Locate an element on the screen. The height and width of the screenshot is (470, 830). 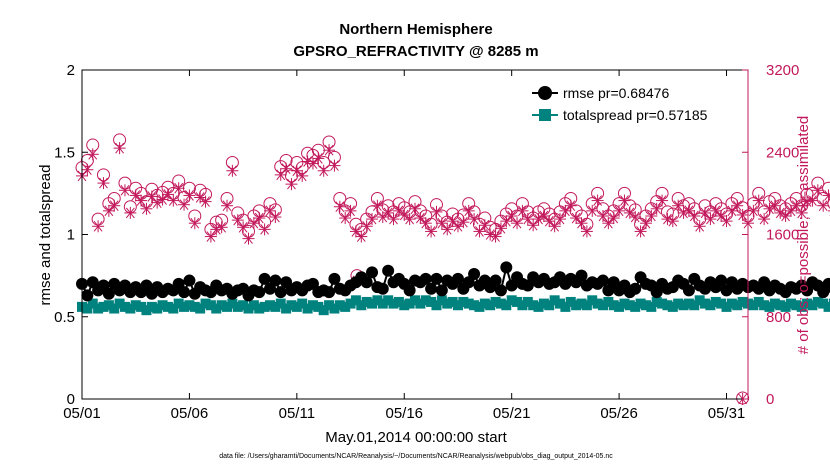
obs-possible-point is located at coordinates (828, 203).